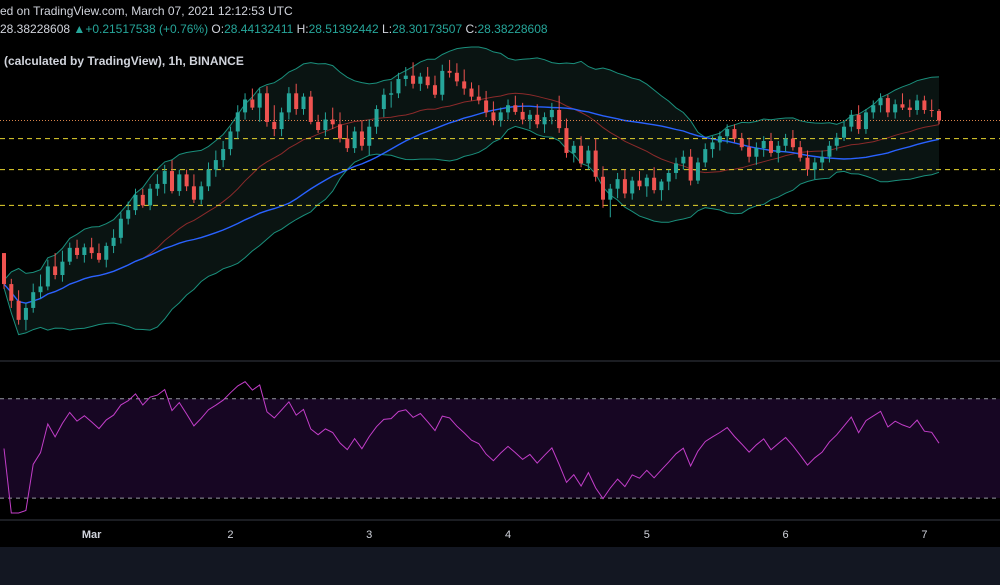 The width and height of the screenshot is (1000, 585). What do you see at coordinates (387, 29) in the screenshot?
I see `low-label: L:` at bounding box center [387, 29].